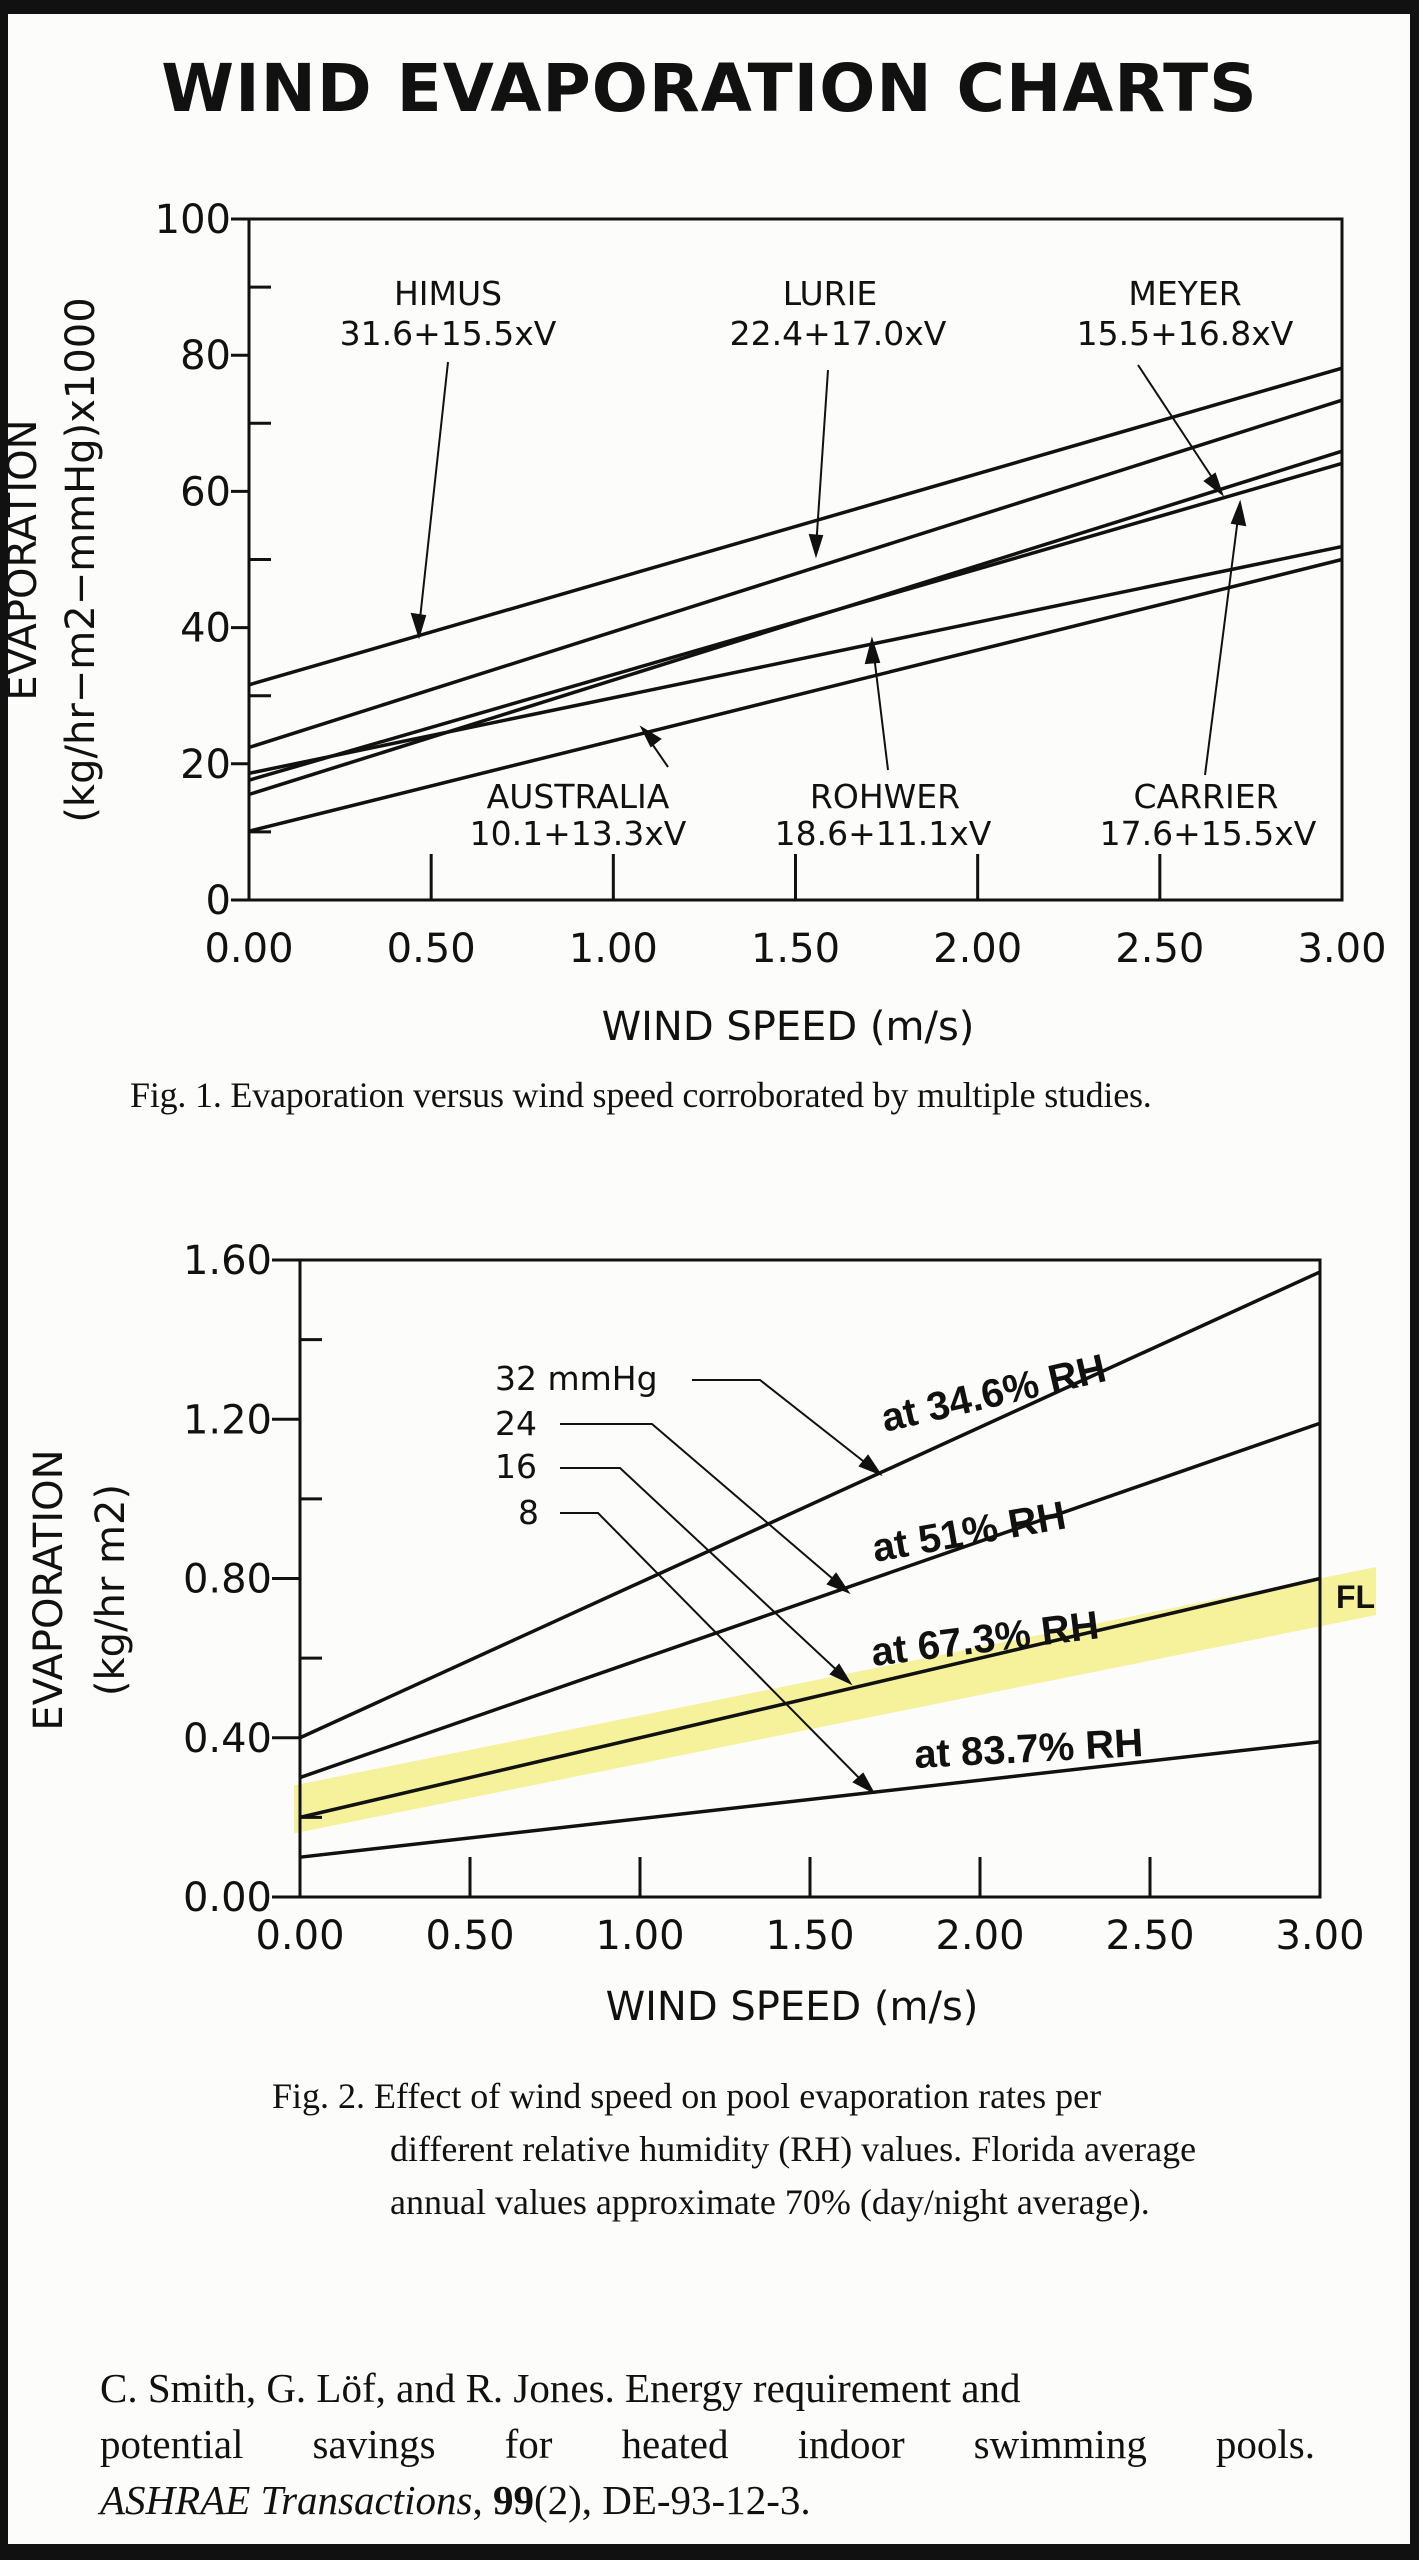  What do you see at coordinates (880, 708) in the screenshot?
I see `arrow-rohwer` at bounding box center [880, 708].